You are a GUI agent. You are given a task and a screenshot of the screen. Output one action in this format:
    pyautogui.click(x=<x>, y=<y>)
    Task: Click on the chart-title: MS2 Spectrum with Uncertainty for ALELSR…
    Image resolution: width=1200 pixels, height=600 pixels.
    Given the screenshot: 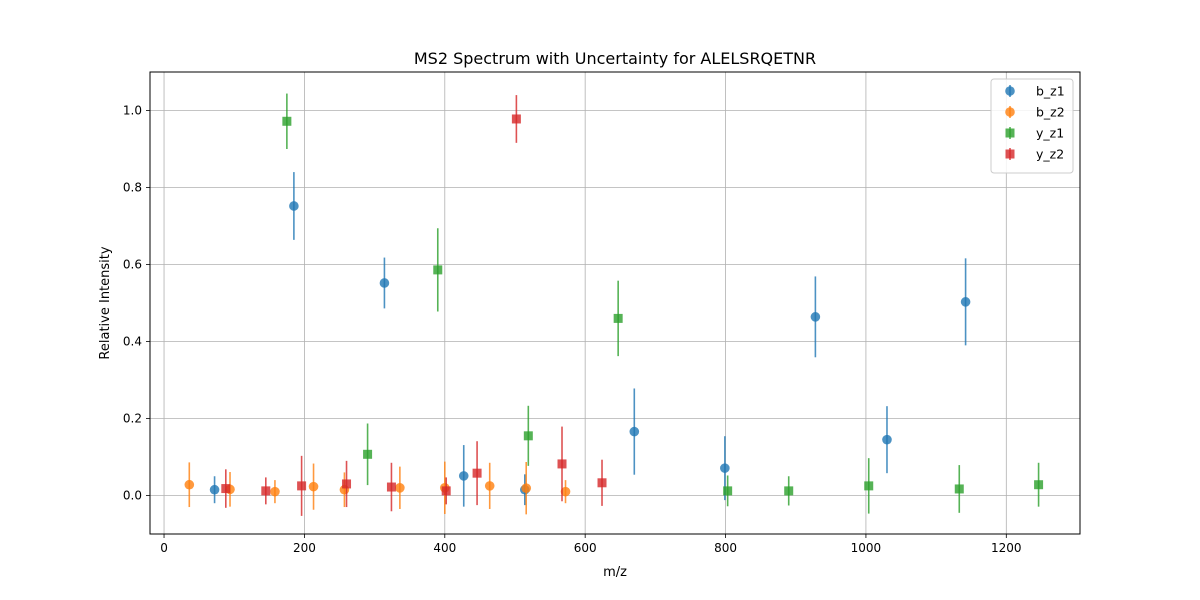 What is the action you would take?
    pyautogui.click(x=615, y=58)
    